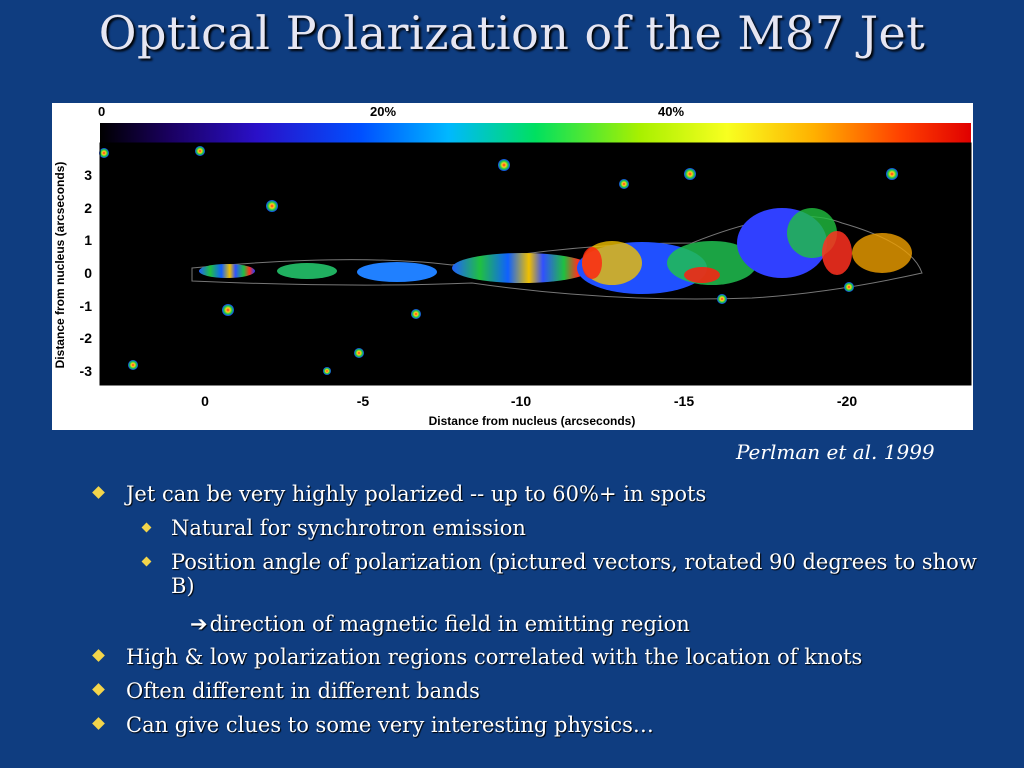  Describe the element at coordinates (512, 33) in the screenshot. I see `slide-title: Optical Polarization of the M87 Jet` at that location.